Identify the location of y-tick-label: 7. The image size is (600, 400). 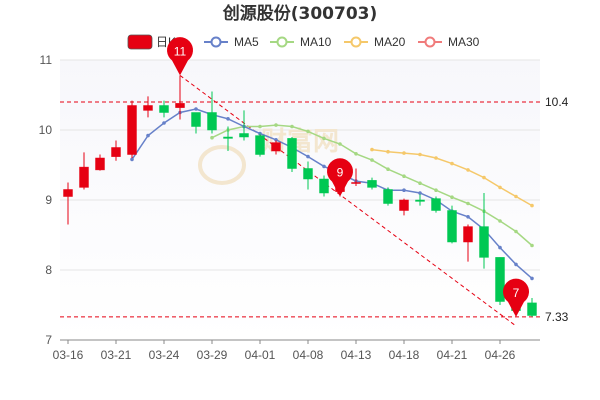
(48, 340).